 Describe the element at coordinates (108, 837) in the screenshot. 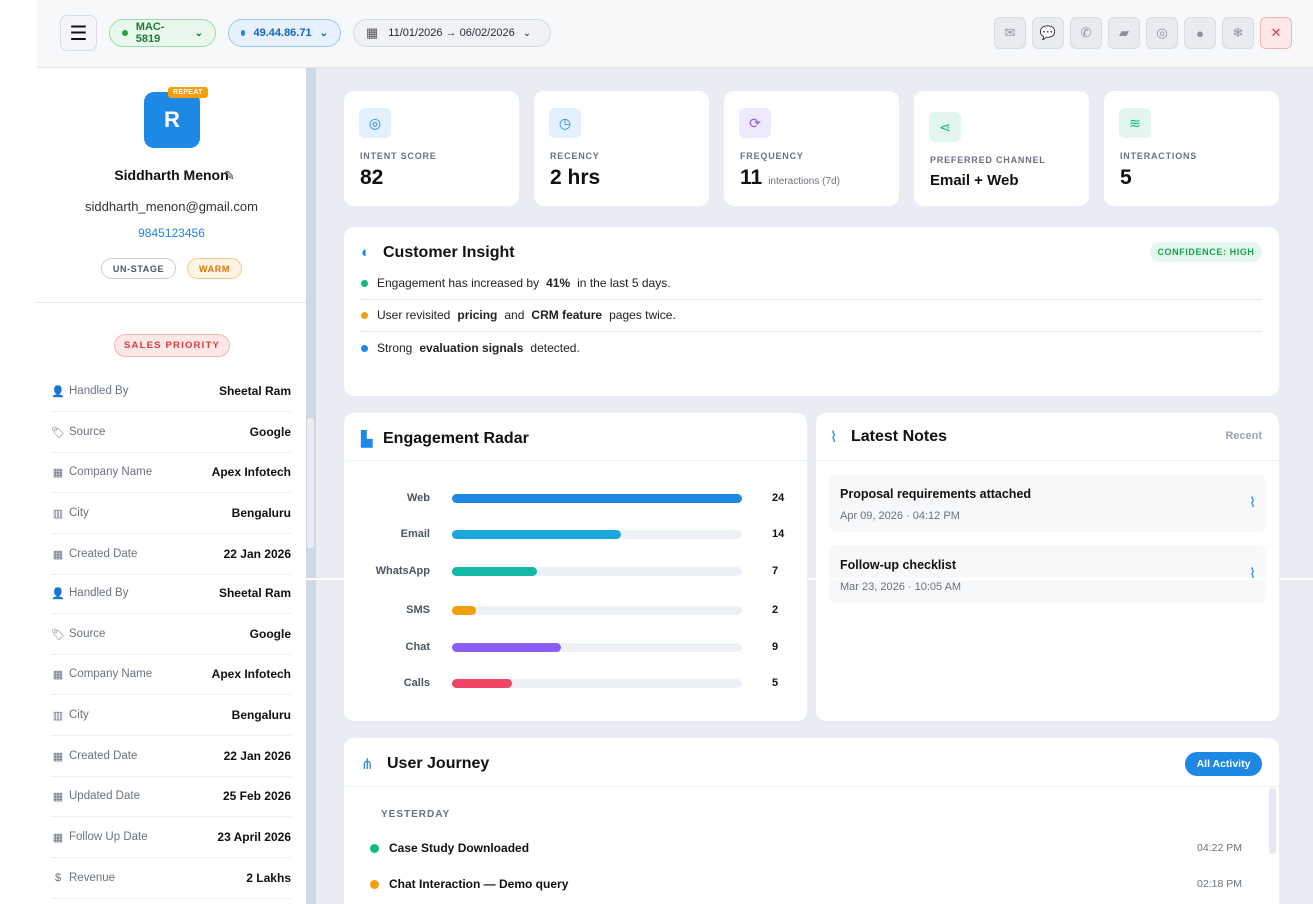

I see `detail-label-text: Follow Up Date` at that location.